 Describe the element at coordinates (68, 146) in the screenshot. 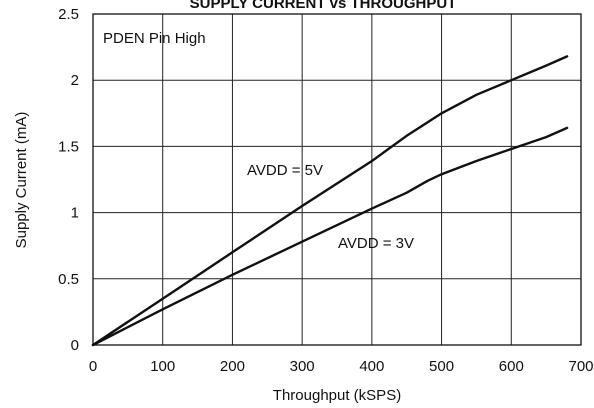

I see `y-tick-label: 1.5` at that location.